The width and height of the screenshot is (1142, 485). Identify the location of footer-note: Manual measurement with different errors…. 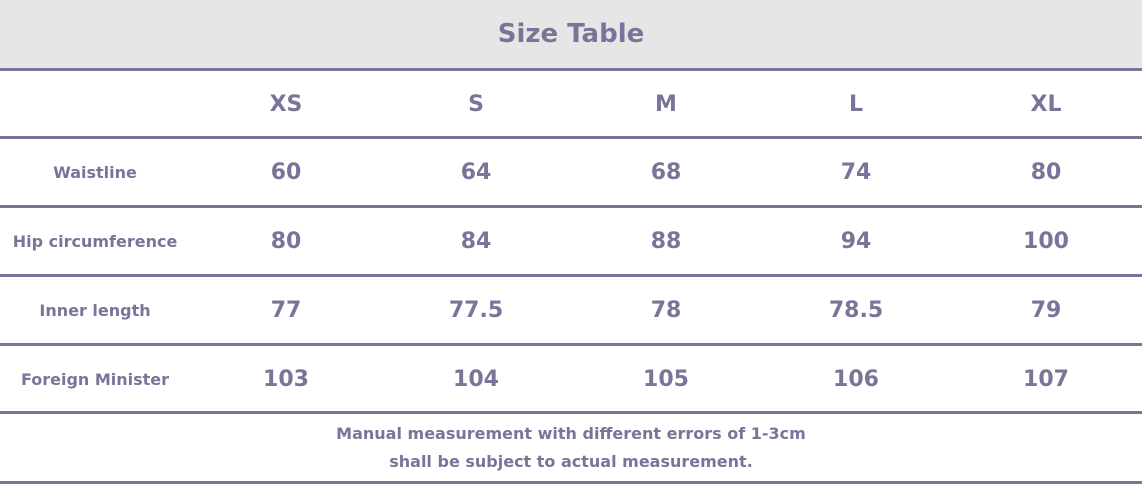
(571, 448).